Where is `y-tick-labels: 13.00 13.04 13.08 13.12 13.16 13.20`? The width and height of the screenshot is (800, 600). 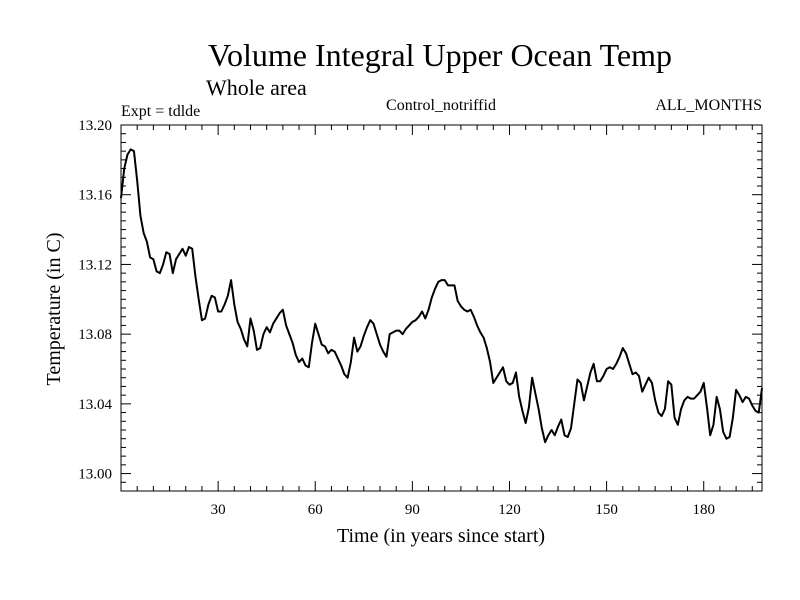 y-tick-labels: 13.00 13.04 13.08 13.12 13.16 13.20 is located at coordinates (95, 300).